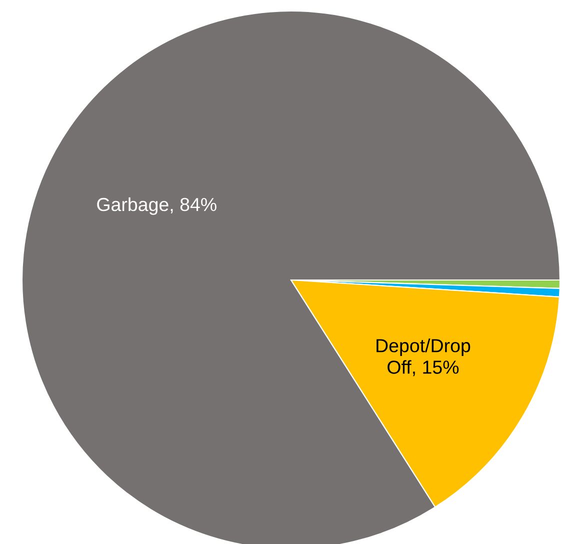 The image size is (562, 544). What do you see at coordinates (423, 357) in the screenshot?
I see `slice-label: Depot/Drop Off, 15%` at bounding box center [423, 357].